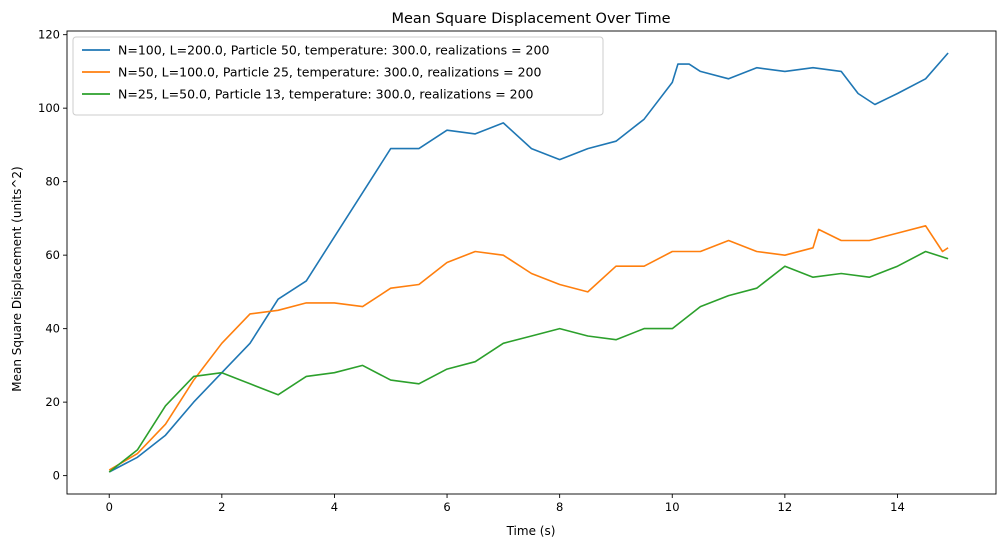 This screenshot has height=547, width=1005. Describe the element at coordinates (531, 531) in the screenshot. I see `x-axis-label: Time (s)` at that location.